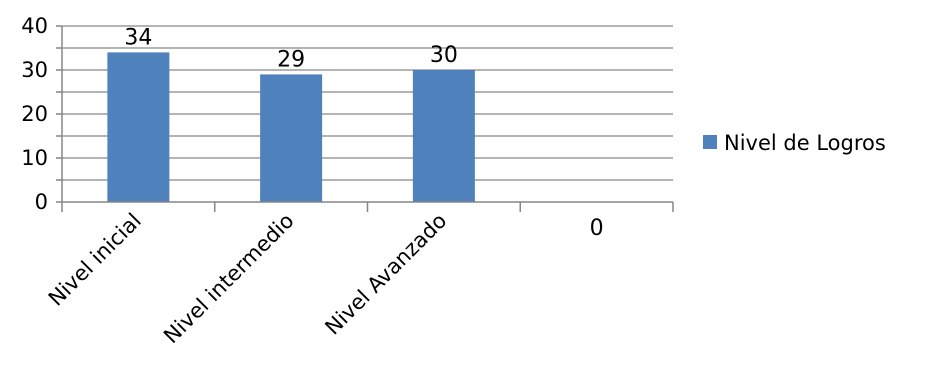  I want to click on y-tick-label: 40, so click(34, 26).